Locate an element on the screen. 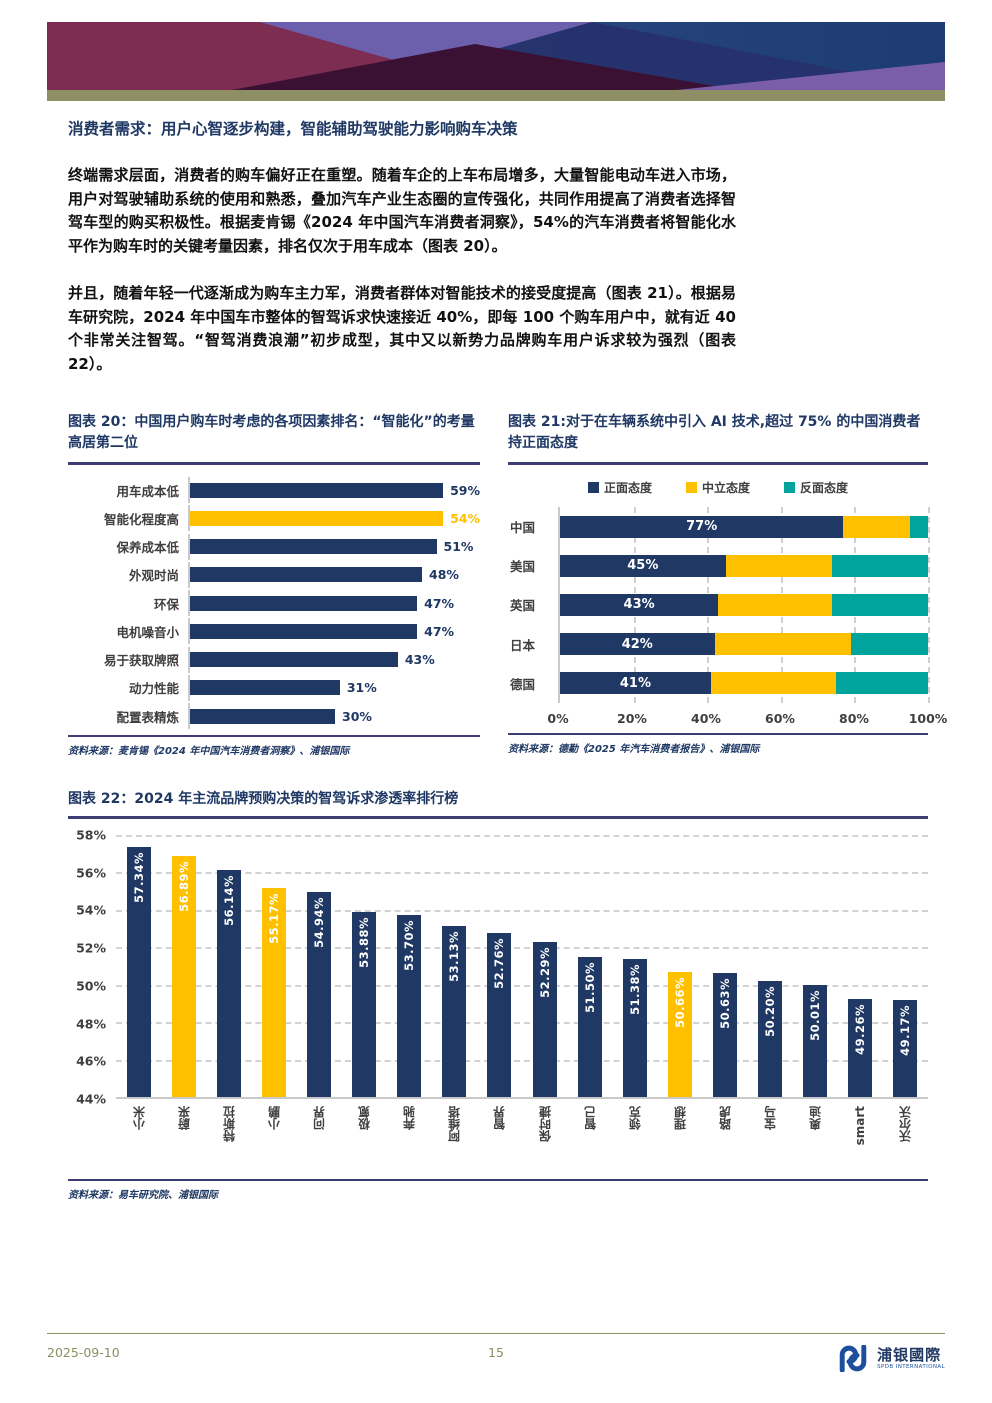 The image size is (992, 1403). chart22-bar: 51.38% is located at coordinates (634, 1027).